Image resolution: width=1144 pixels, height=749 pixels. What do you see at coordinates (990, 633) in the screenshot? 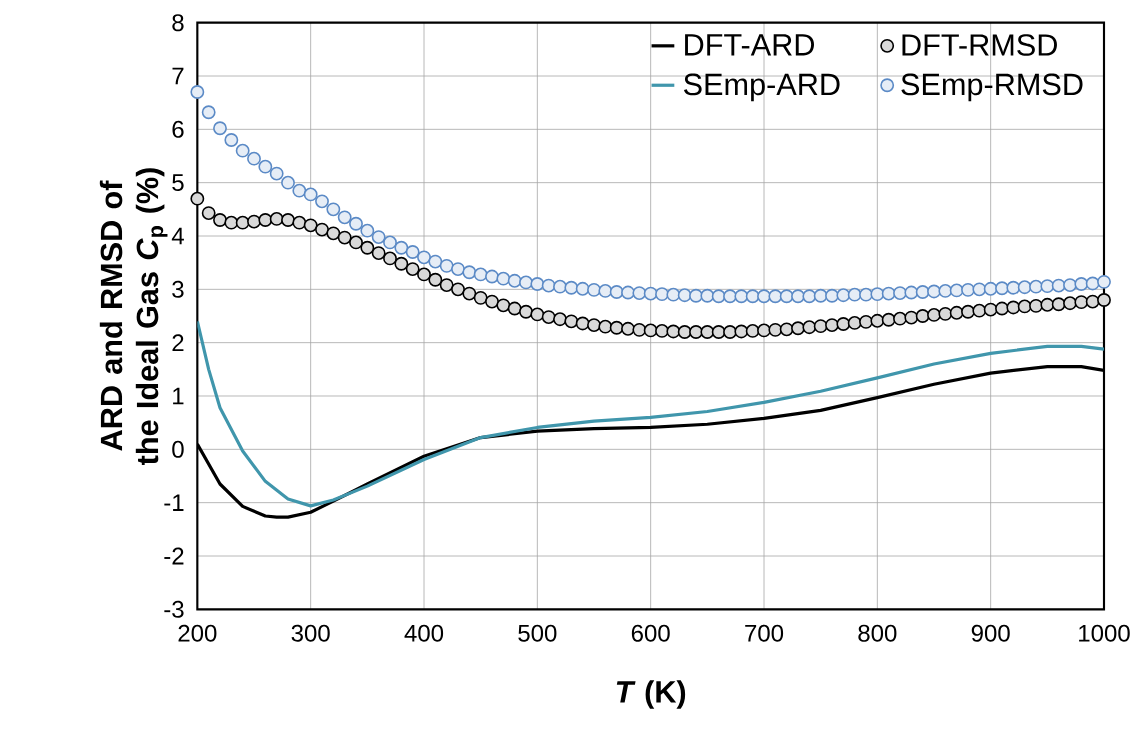
I see `x-tick-label: 900` at bounding box center [990, 633].